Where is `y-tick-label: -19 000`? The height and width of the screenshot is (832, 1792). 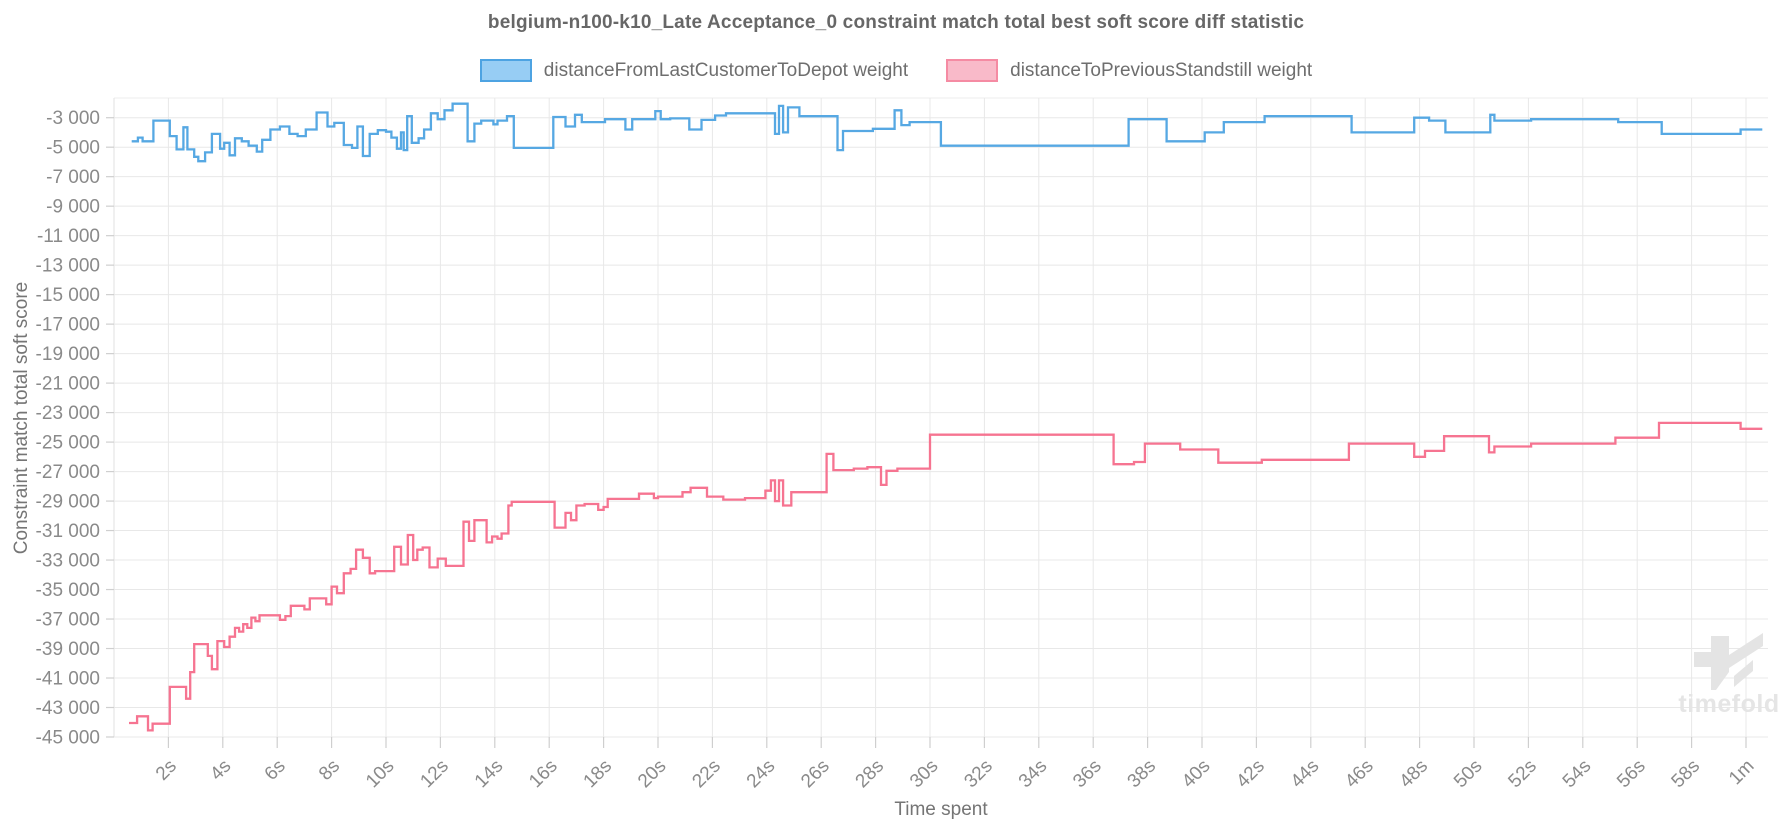 y-tick-label: -19 000 is located at coordinates (68, 354).